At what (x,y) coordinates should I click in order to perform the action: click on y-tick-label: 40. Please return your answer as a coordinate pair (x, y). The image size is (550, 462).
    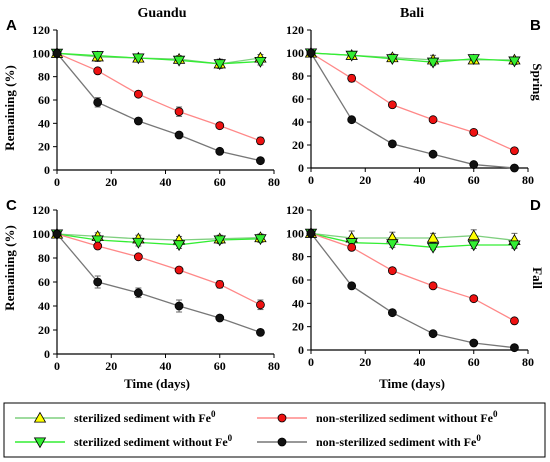
    Looking at the image, I should click on (44, 123).